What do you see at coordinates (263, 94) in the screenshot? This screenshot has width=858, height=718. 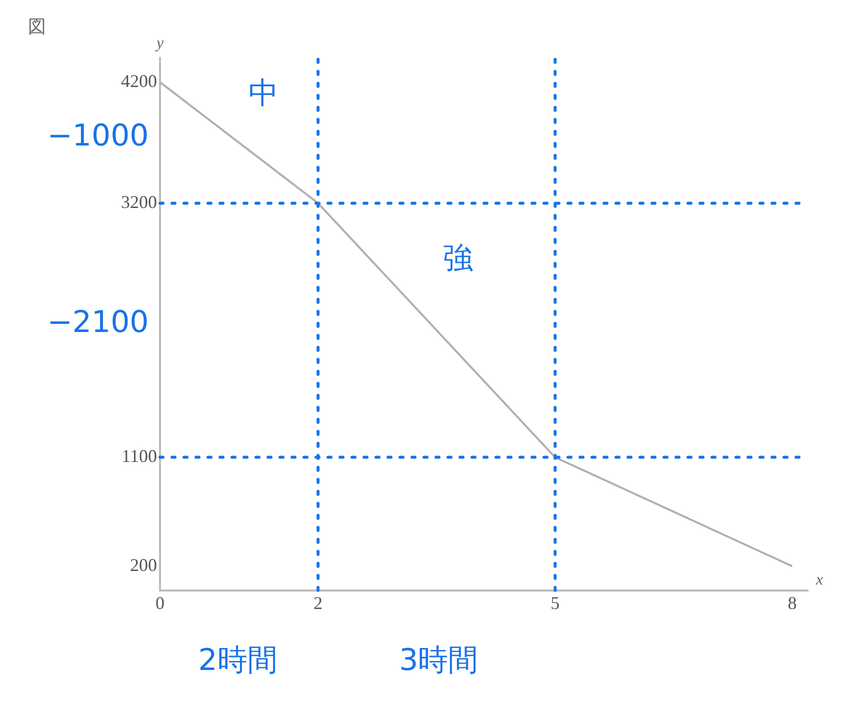 I see `annotation: 中` at bounding box center [263, 94].